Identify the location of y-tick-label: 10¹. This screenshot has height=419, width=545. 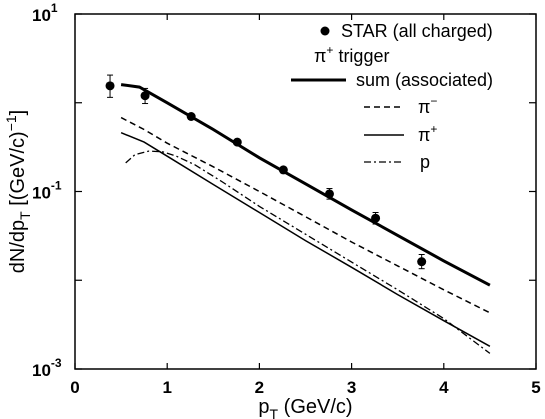
(45, 13).